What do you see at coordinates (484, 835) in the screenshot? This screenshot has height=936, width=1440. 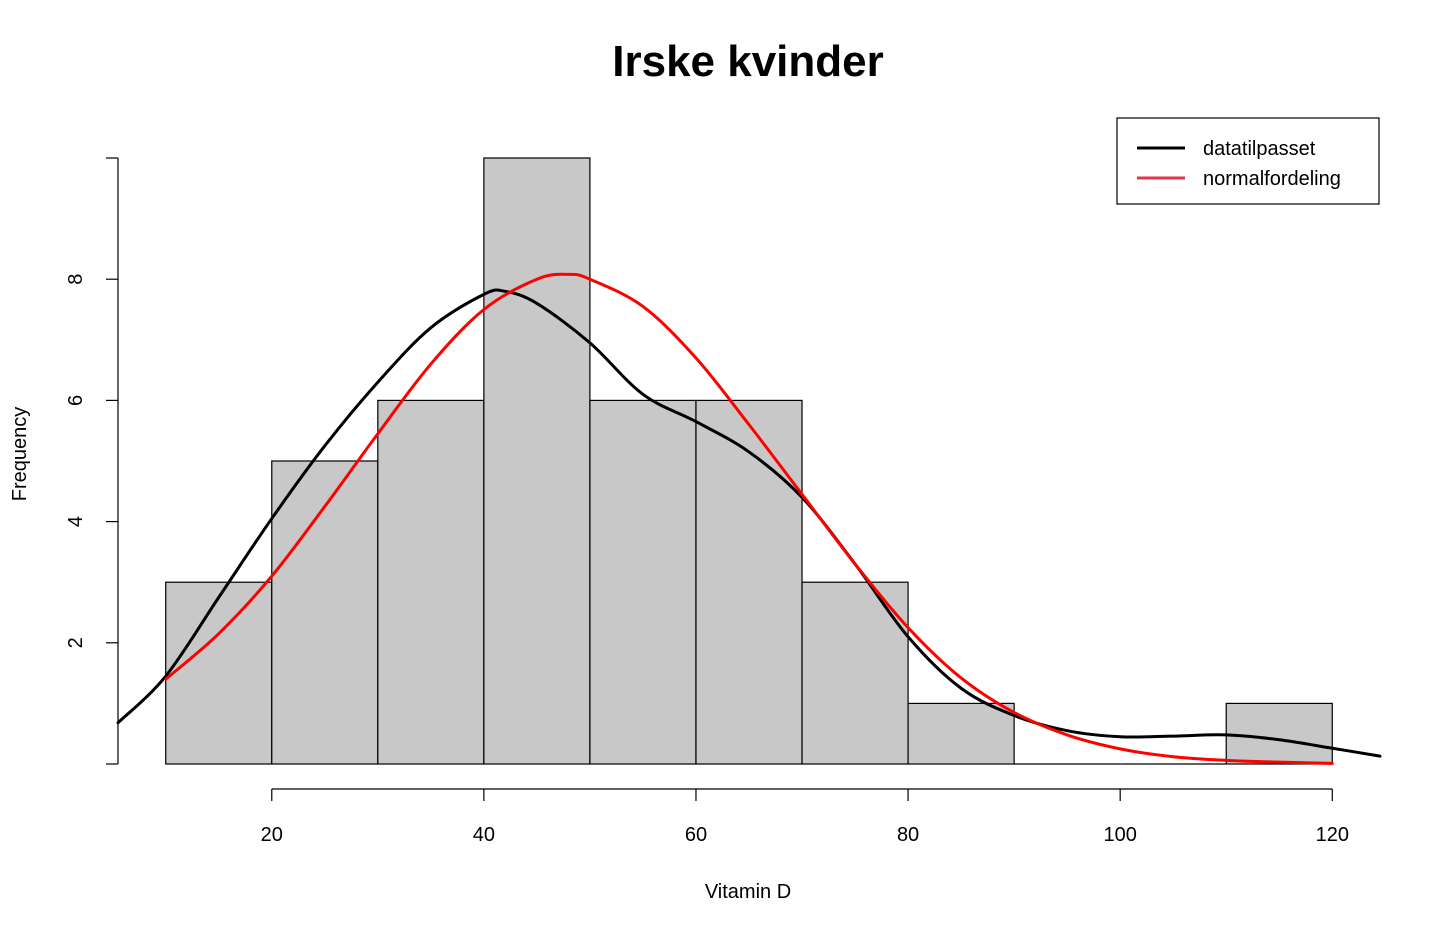 I see `x-tick-label: 40` at bounding box center [484, 835].